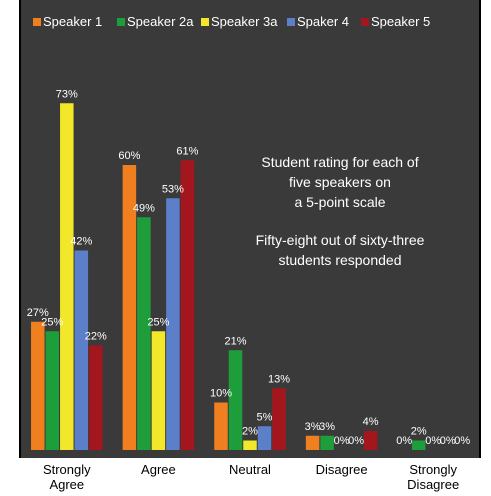 This screenshot has height=496, width=491. What do you see at coordinates (418, 445) in the screenshot?
I see `bar-speaker-2a-strongly-disagree` at bounding box center [418, 445].